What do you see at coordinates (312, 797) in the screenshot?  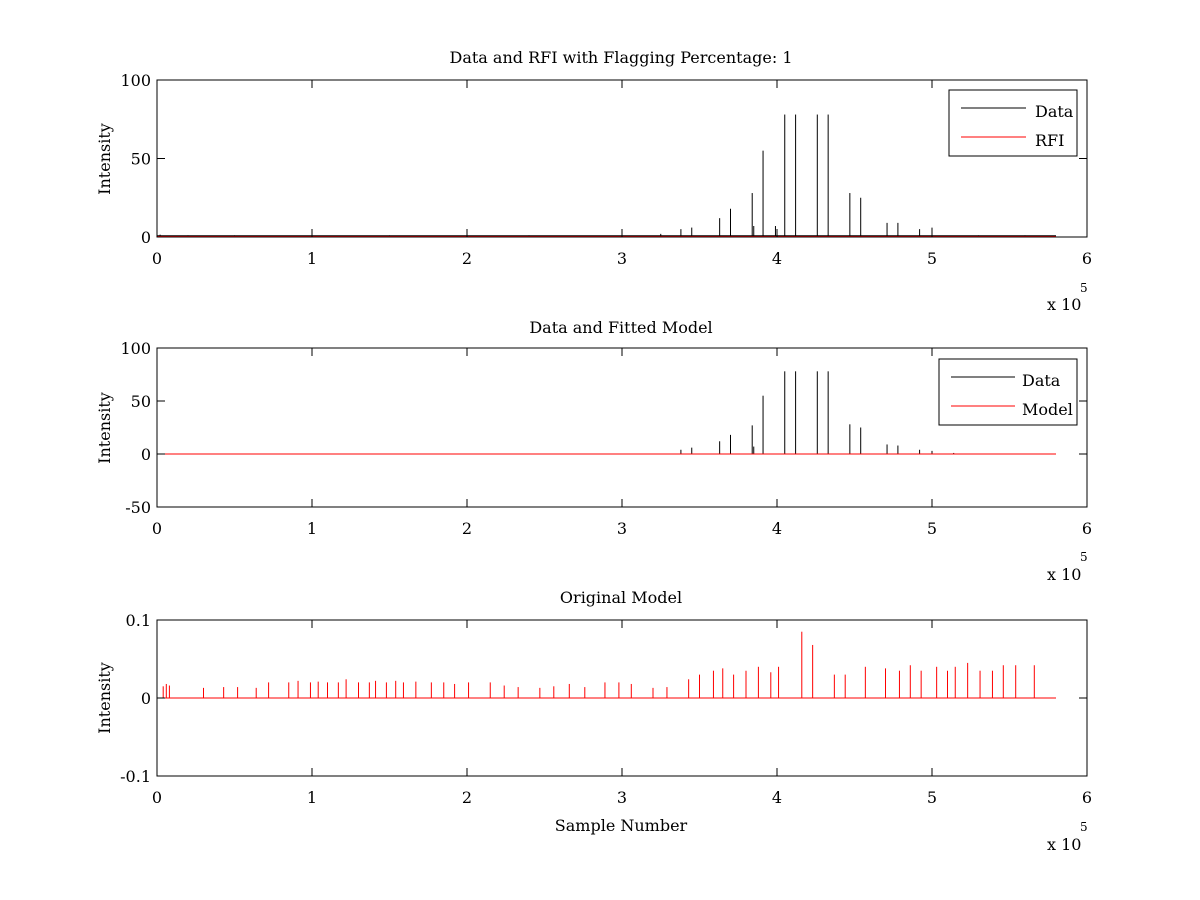 I see `subplot-3-x-tick-label: 1` at bounding box center [312, 797].